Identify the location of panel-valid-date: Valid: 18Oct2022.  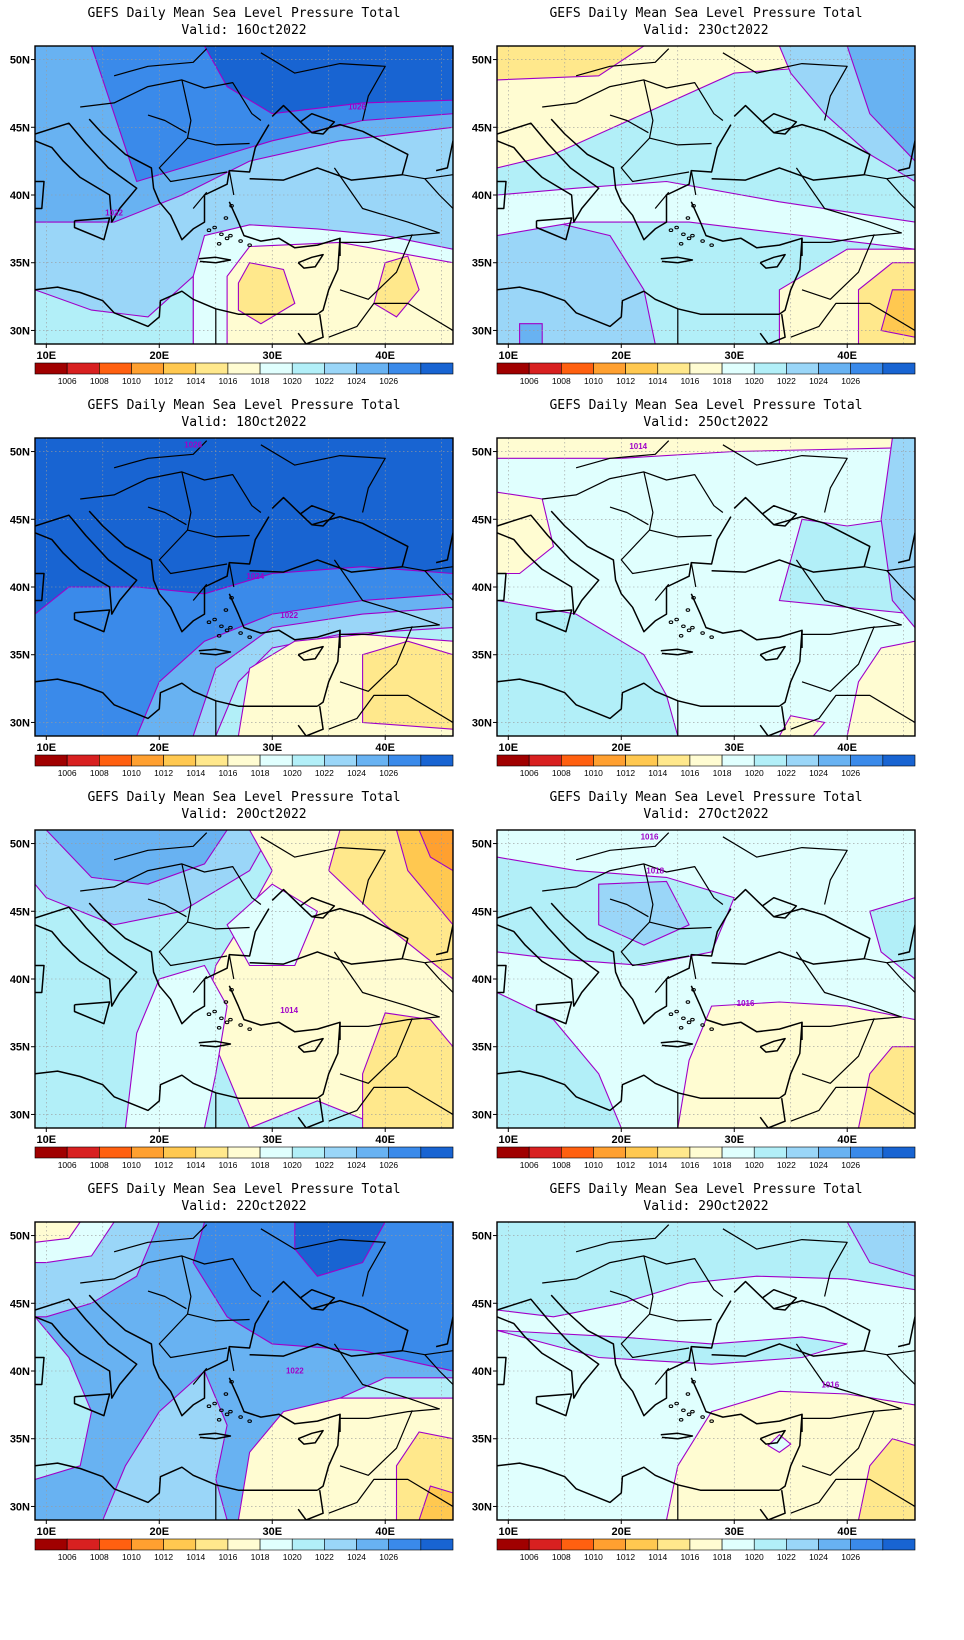
(243, 422).